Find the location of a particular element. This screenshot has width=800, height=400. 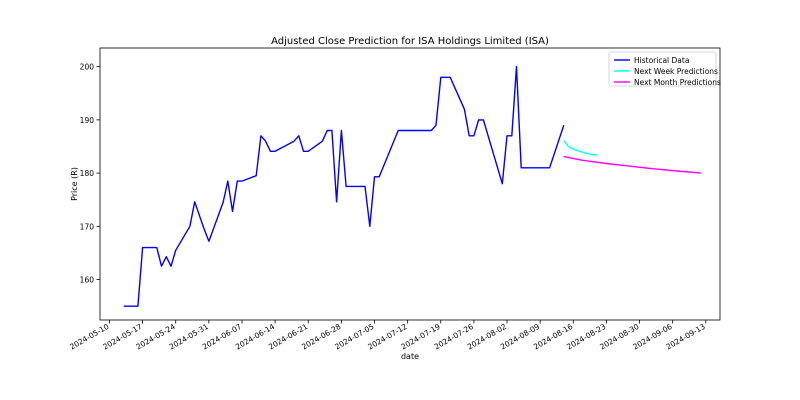

legend-label-2: Next Month Predictions is located at coordinates (677, 82).